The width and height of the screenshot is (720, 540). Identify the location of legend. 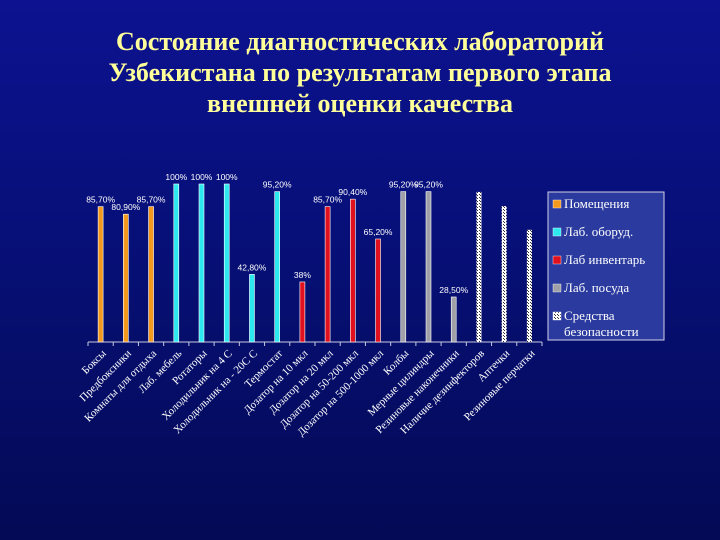
(606, 266).